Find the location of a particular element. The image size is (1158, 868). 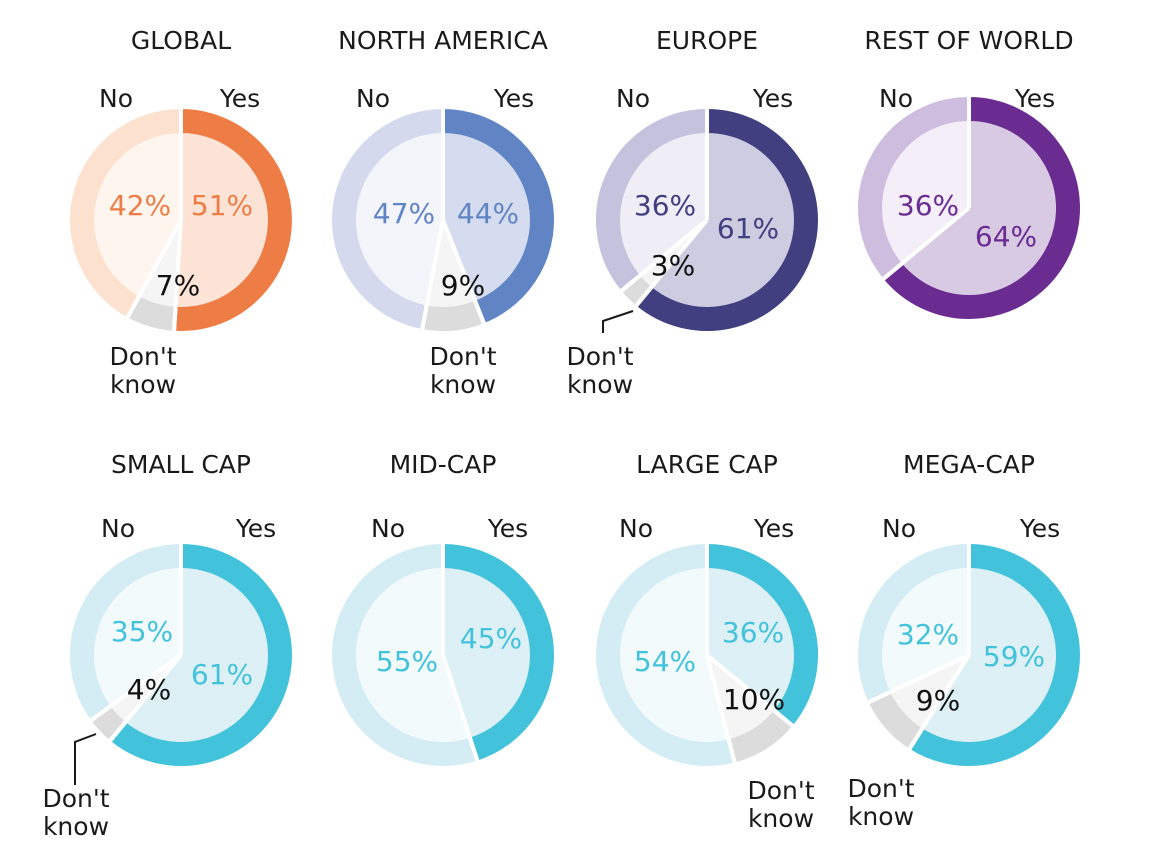

value-label-yes: 44% is located at coordinates (488, 213).